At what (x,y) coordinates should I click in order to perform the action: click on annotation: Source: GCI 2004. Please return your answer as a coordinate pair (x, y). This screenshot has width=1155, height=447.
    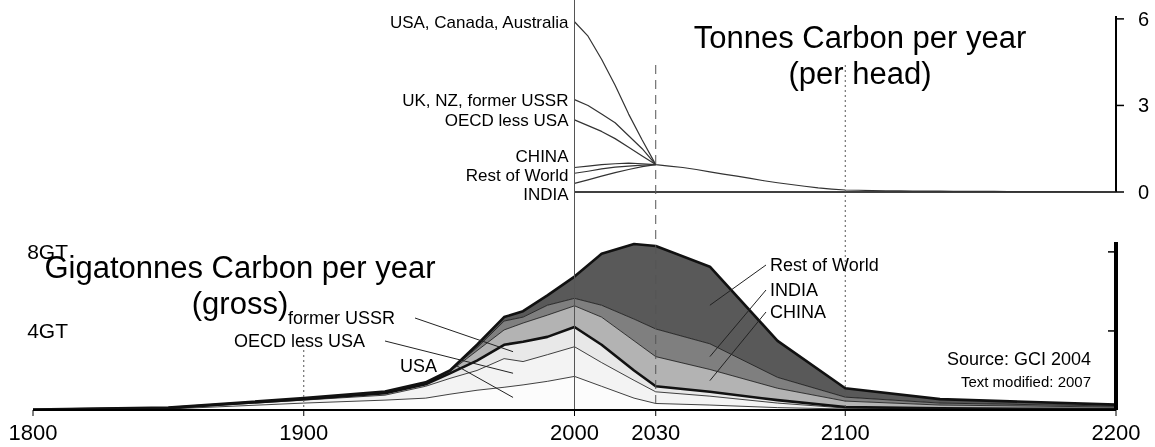
    Looking at the image, I should click on (1018, 359).